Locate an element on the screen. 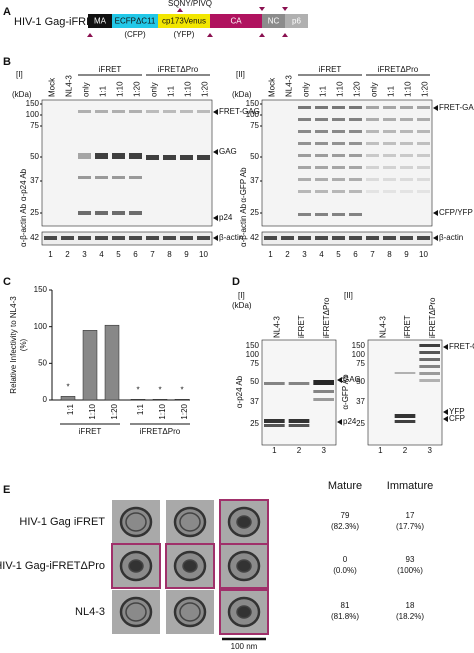 This screenshot has width=474, height=653. band-label: p24 is located at coordinates (350, 421).